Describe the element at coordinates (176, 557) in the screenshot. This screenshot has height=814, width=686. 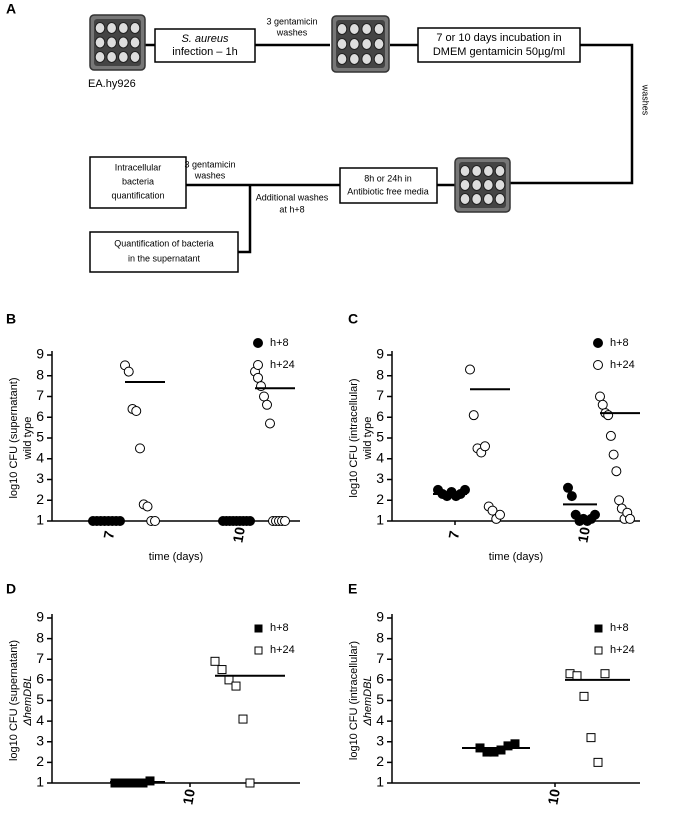
I see `x-axis-label: time (days)` at that location.